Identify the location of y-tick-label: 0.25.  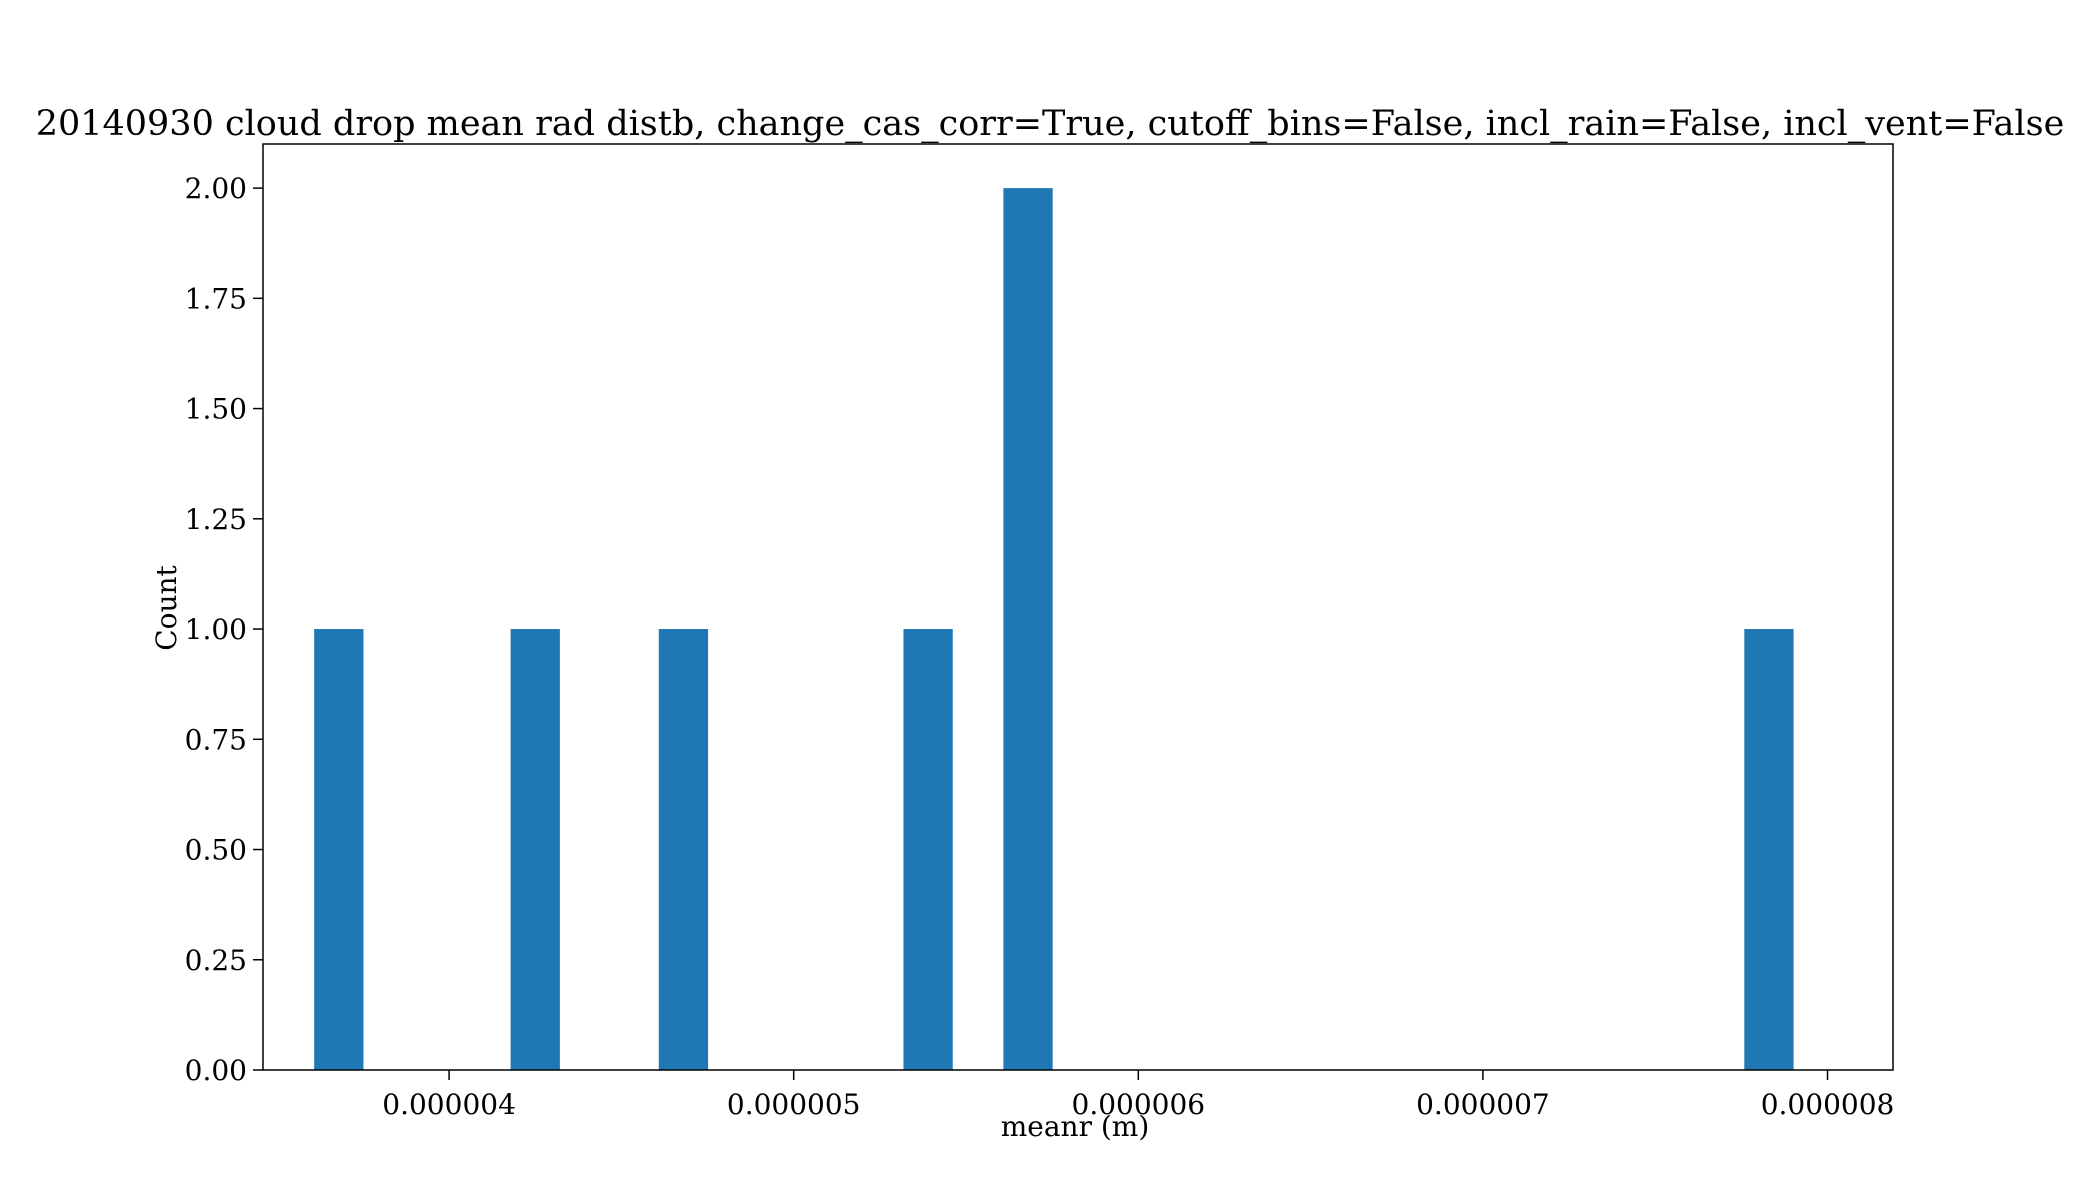
(216, 960).